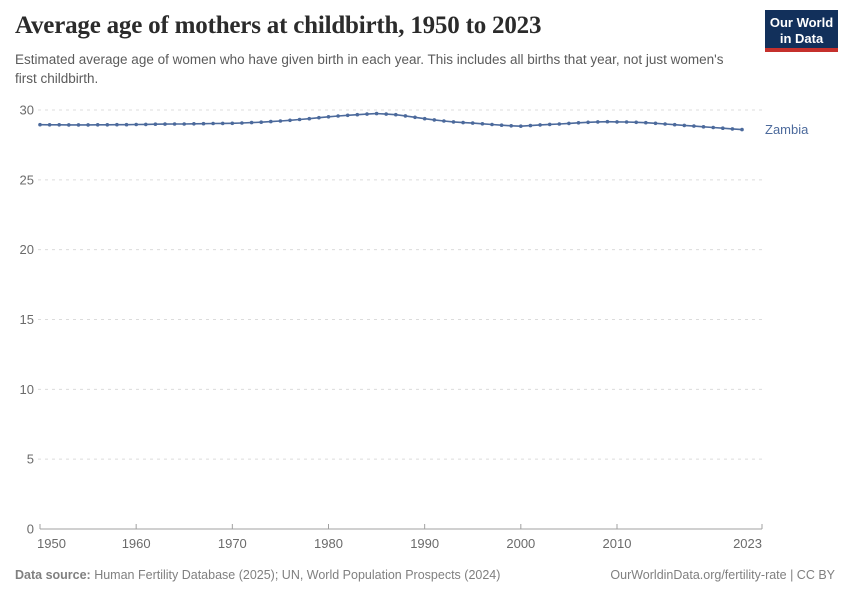 This screenshot has width=850, height=600. What do you see at coordinates (27, 110) in the screenshot?
I see `y-axis-label: 30` at bounding box center [27, 110].